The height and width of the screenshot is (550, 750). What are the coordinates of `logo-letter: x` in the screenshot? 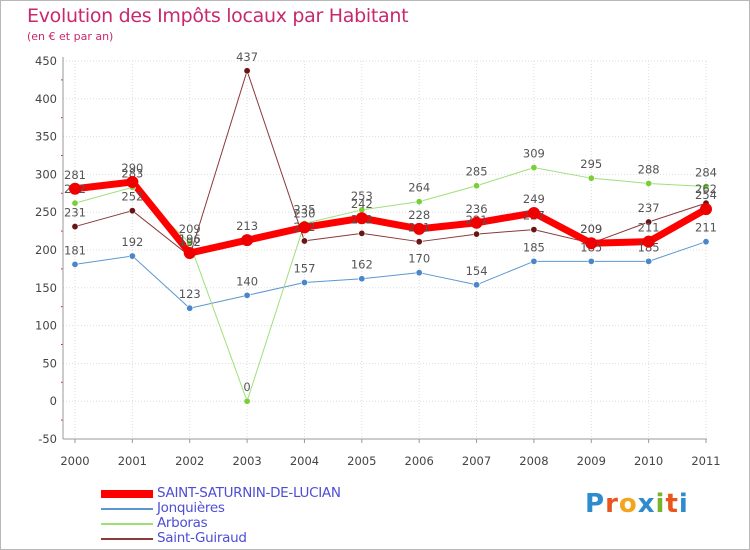 It's located at (646, 504).